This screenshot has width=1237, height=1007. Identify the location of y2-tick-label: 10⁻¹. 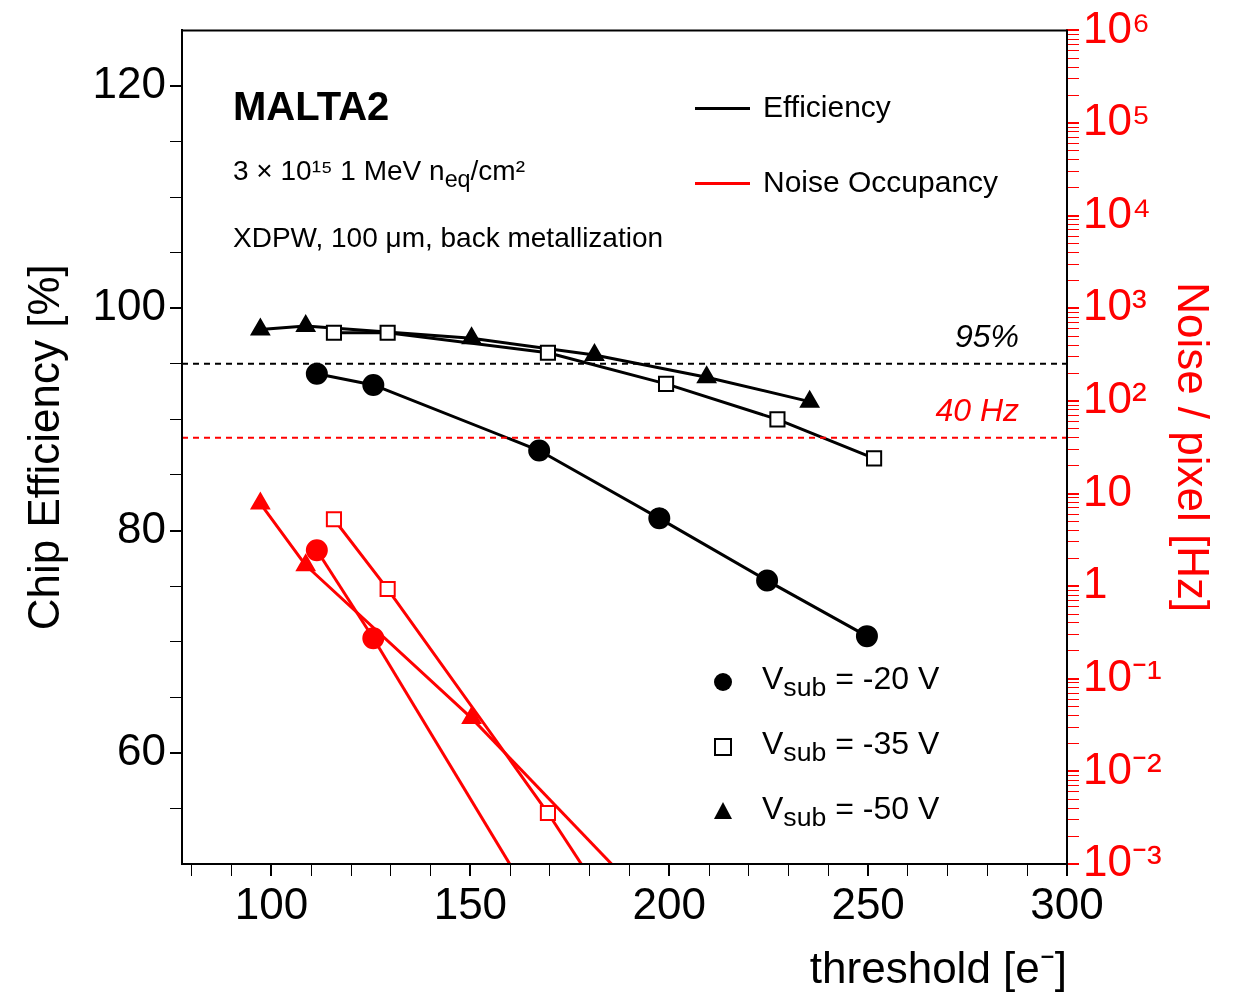
(1122, 675).